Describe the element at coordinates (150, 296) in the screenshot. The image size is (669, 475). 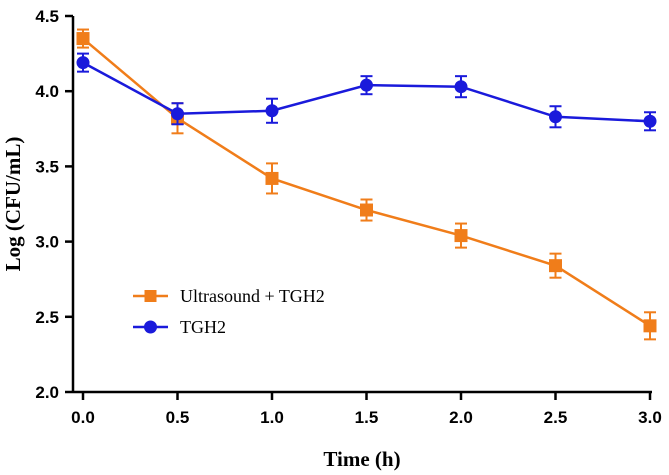
I see `legend-marker-ultrasound-tgh2` at that location.